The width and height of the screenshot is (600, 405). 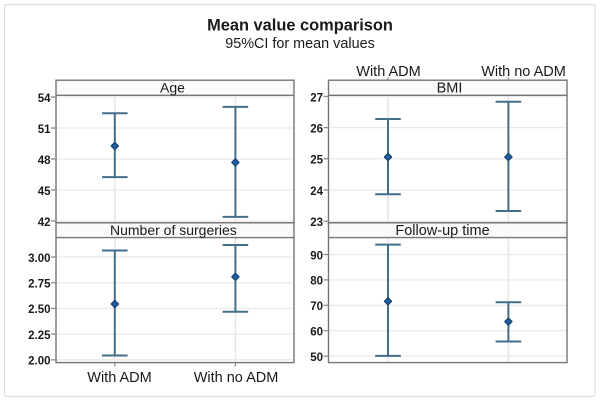 What do you see at coordinates (44, 99) in the screenshot?
I see `svg-text: 54` at bounding box center [44, 99].